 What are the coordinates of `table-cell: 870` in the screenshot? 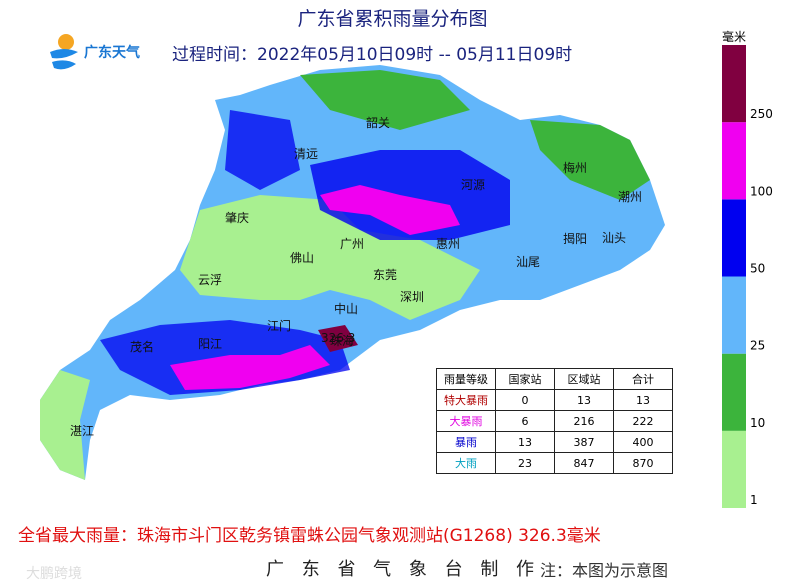 It's located at (643, 463).